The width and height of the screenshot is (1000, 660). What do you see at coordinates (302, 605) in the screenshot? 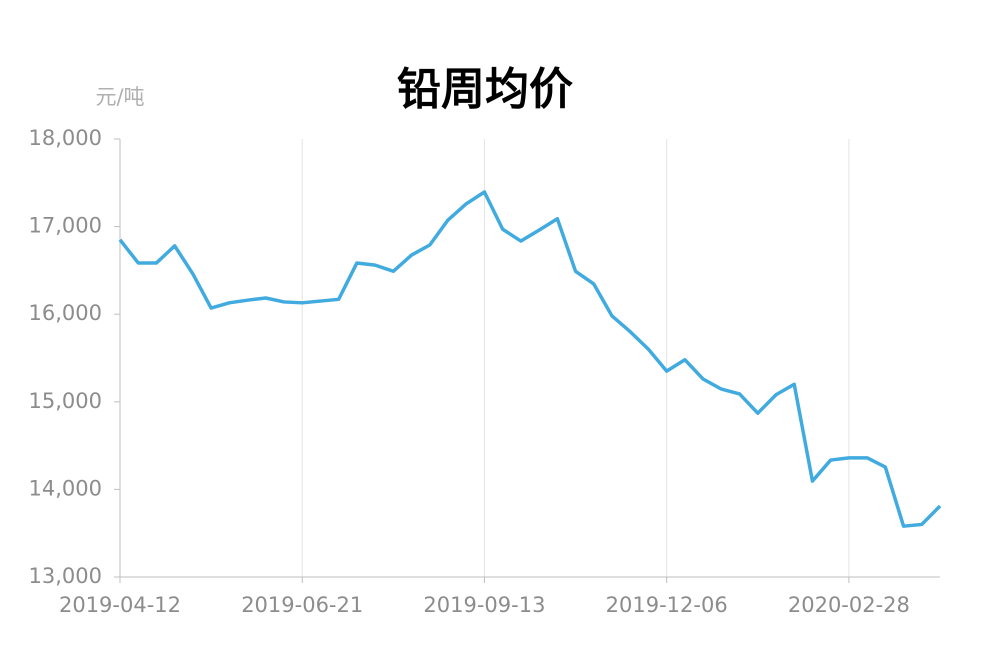
I see `x-tick-label: 2019-06-21` at bounding box center [302, 605].